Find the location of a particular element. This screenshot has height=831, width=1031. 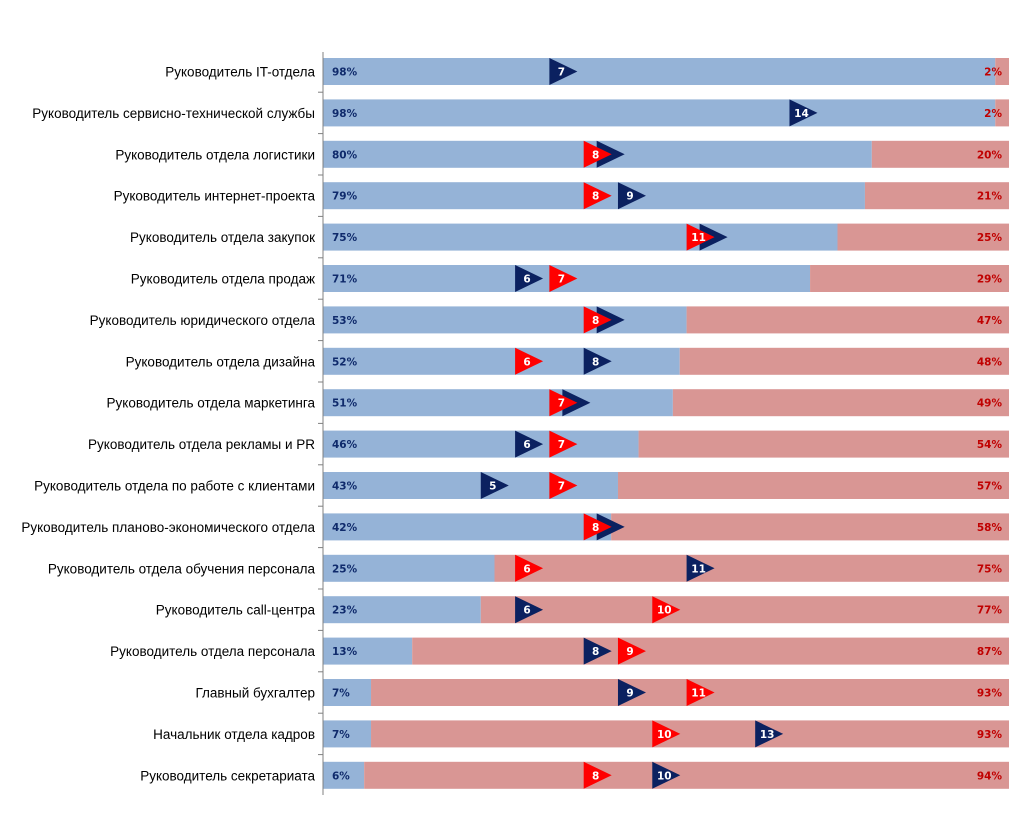

marker-navy-label: 10 is located at coordinates (664, 776).